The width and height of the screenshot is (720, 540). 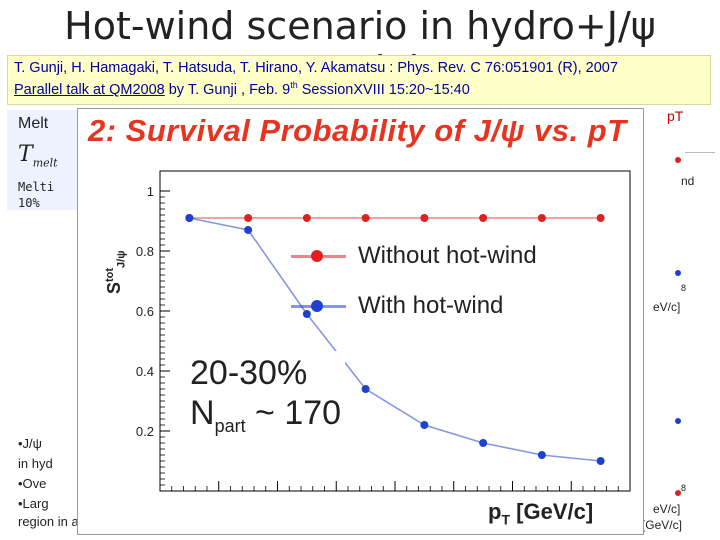 What do you see at coordinates (230, 425) in the screenshot?
I see `npart-sub: part` at bounding box center [230, 425].